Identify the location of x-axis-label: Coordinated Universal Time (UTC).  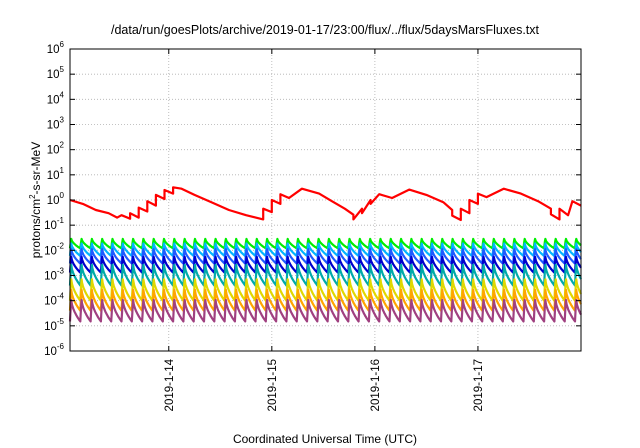
(325, 439).